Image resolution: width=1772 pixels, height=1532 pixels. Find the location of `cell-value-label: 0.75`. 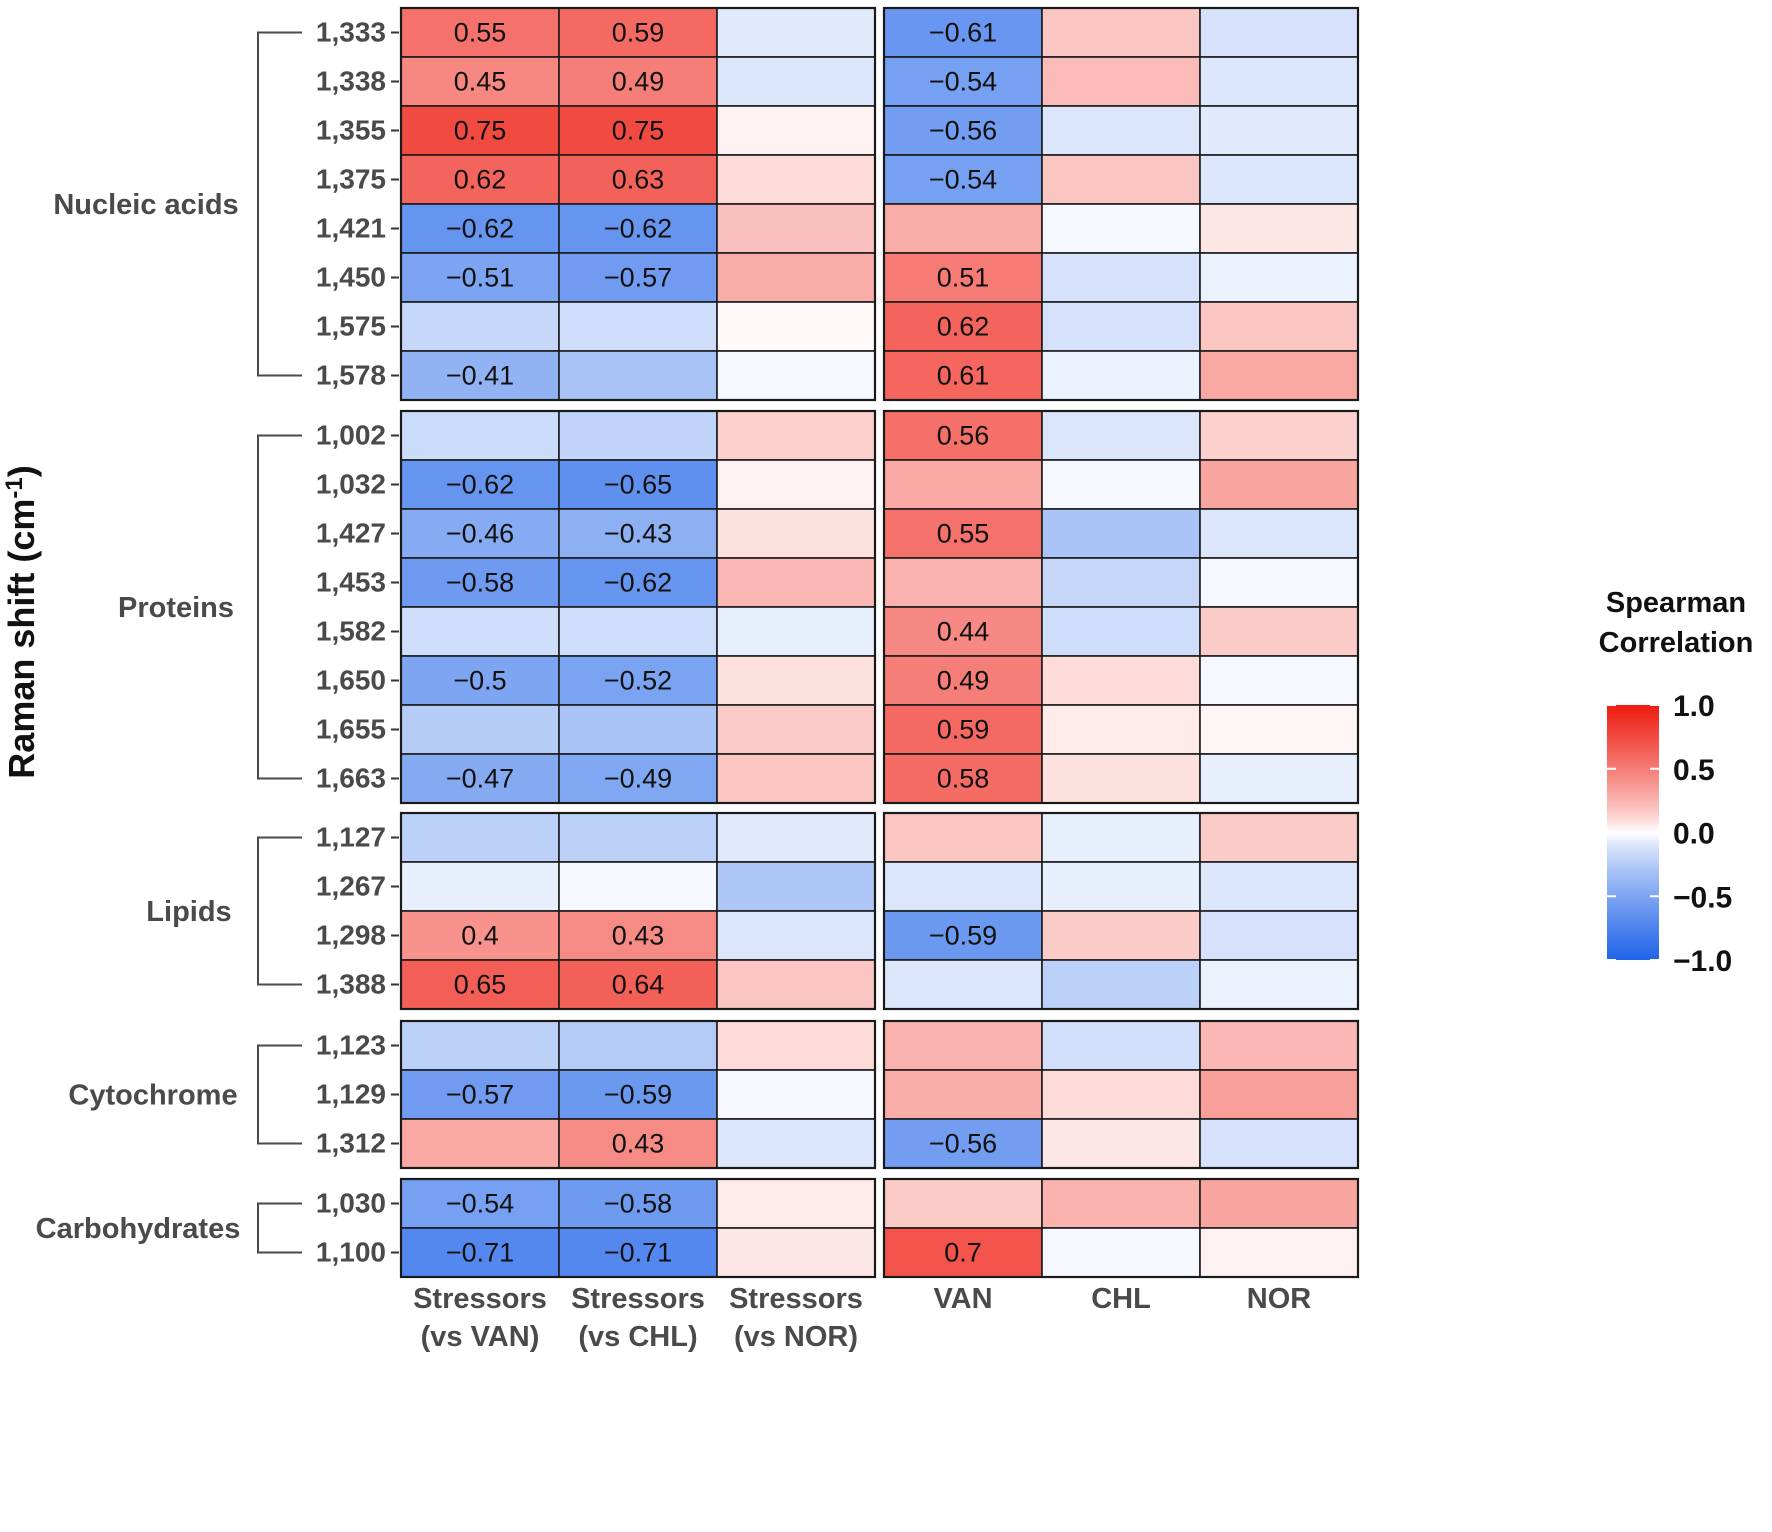

cell-value-label: 0.75 is located at coordinates (638, 131).